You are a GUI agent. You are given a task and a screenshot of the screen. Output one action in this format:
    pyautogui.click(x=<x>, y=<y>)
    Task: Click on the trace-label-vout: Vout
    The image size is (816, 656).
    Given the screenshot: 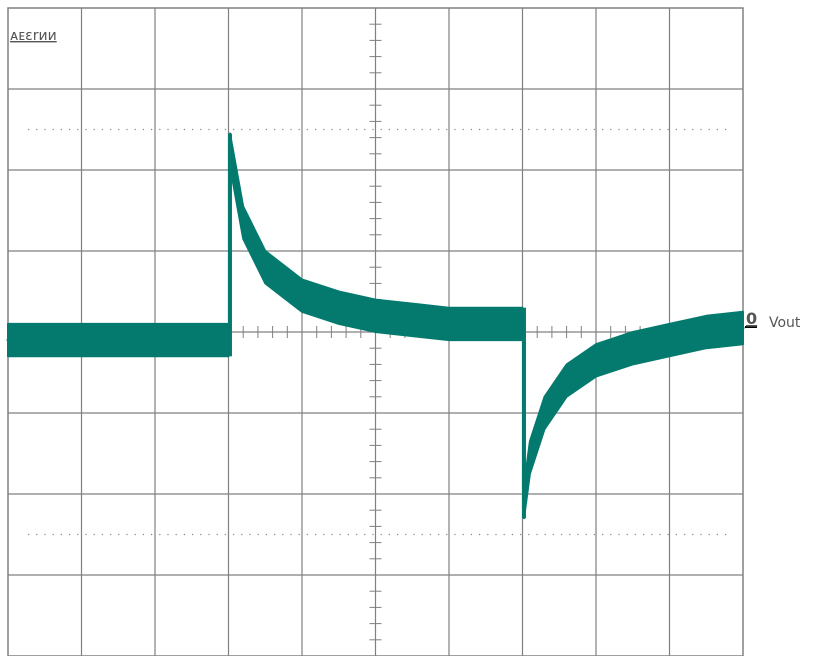 What is the action you would take?
    pyautogui.click(x=785, y=323)
    